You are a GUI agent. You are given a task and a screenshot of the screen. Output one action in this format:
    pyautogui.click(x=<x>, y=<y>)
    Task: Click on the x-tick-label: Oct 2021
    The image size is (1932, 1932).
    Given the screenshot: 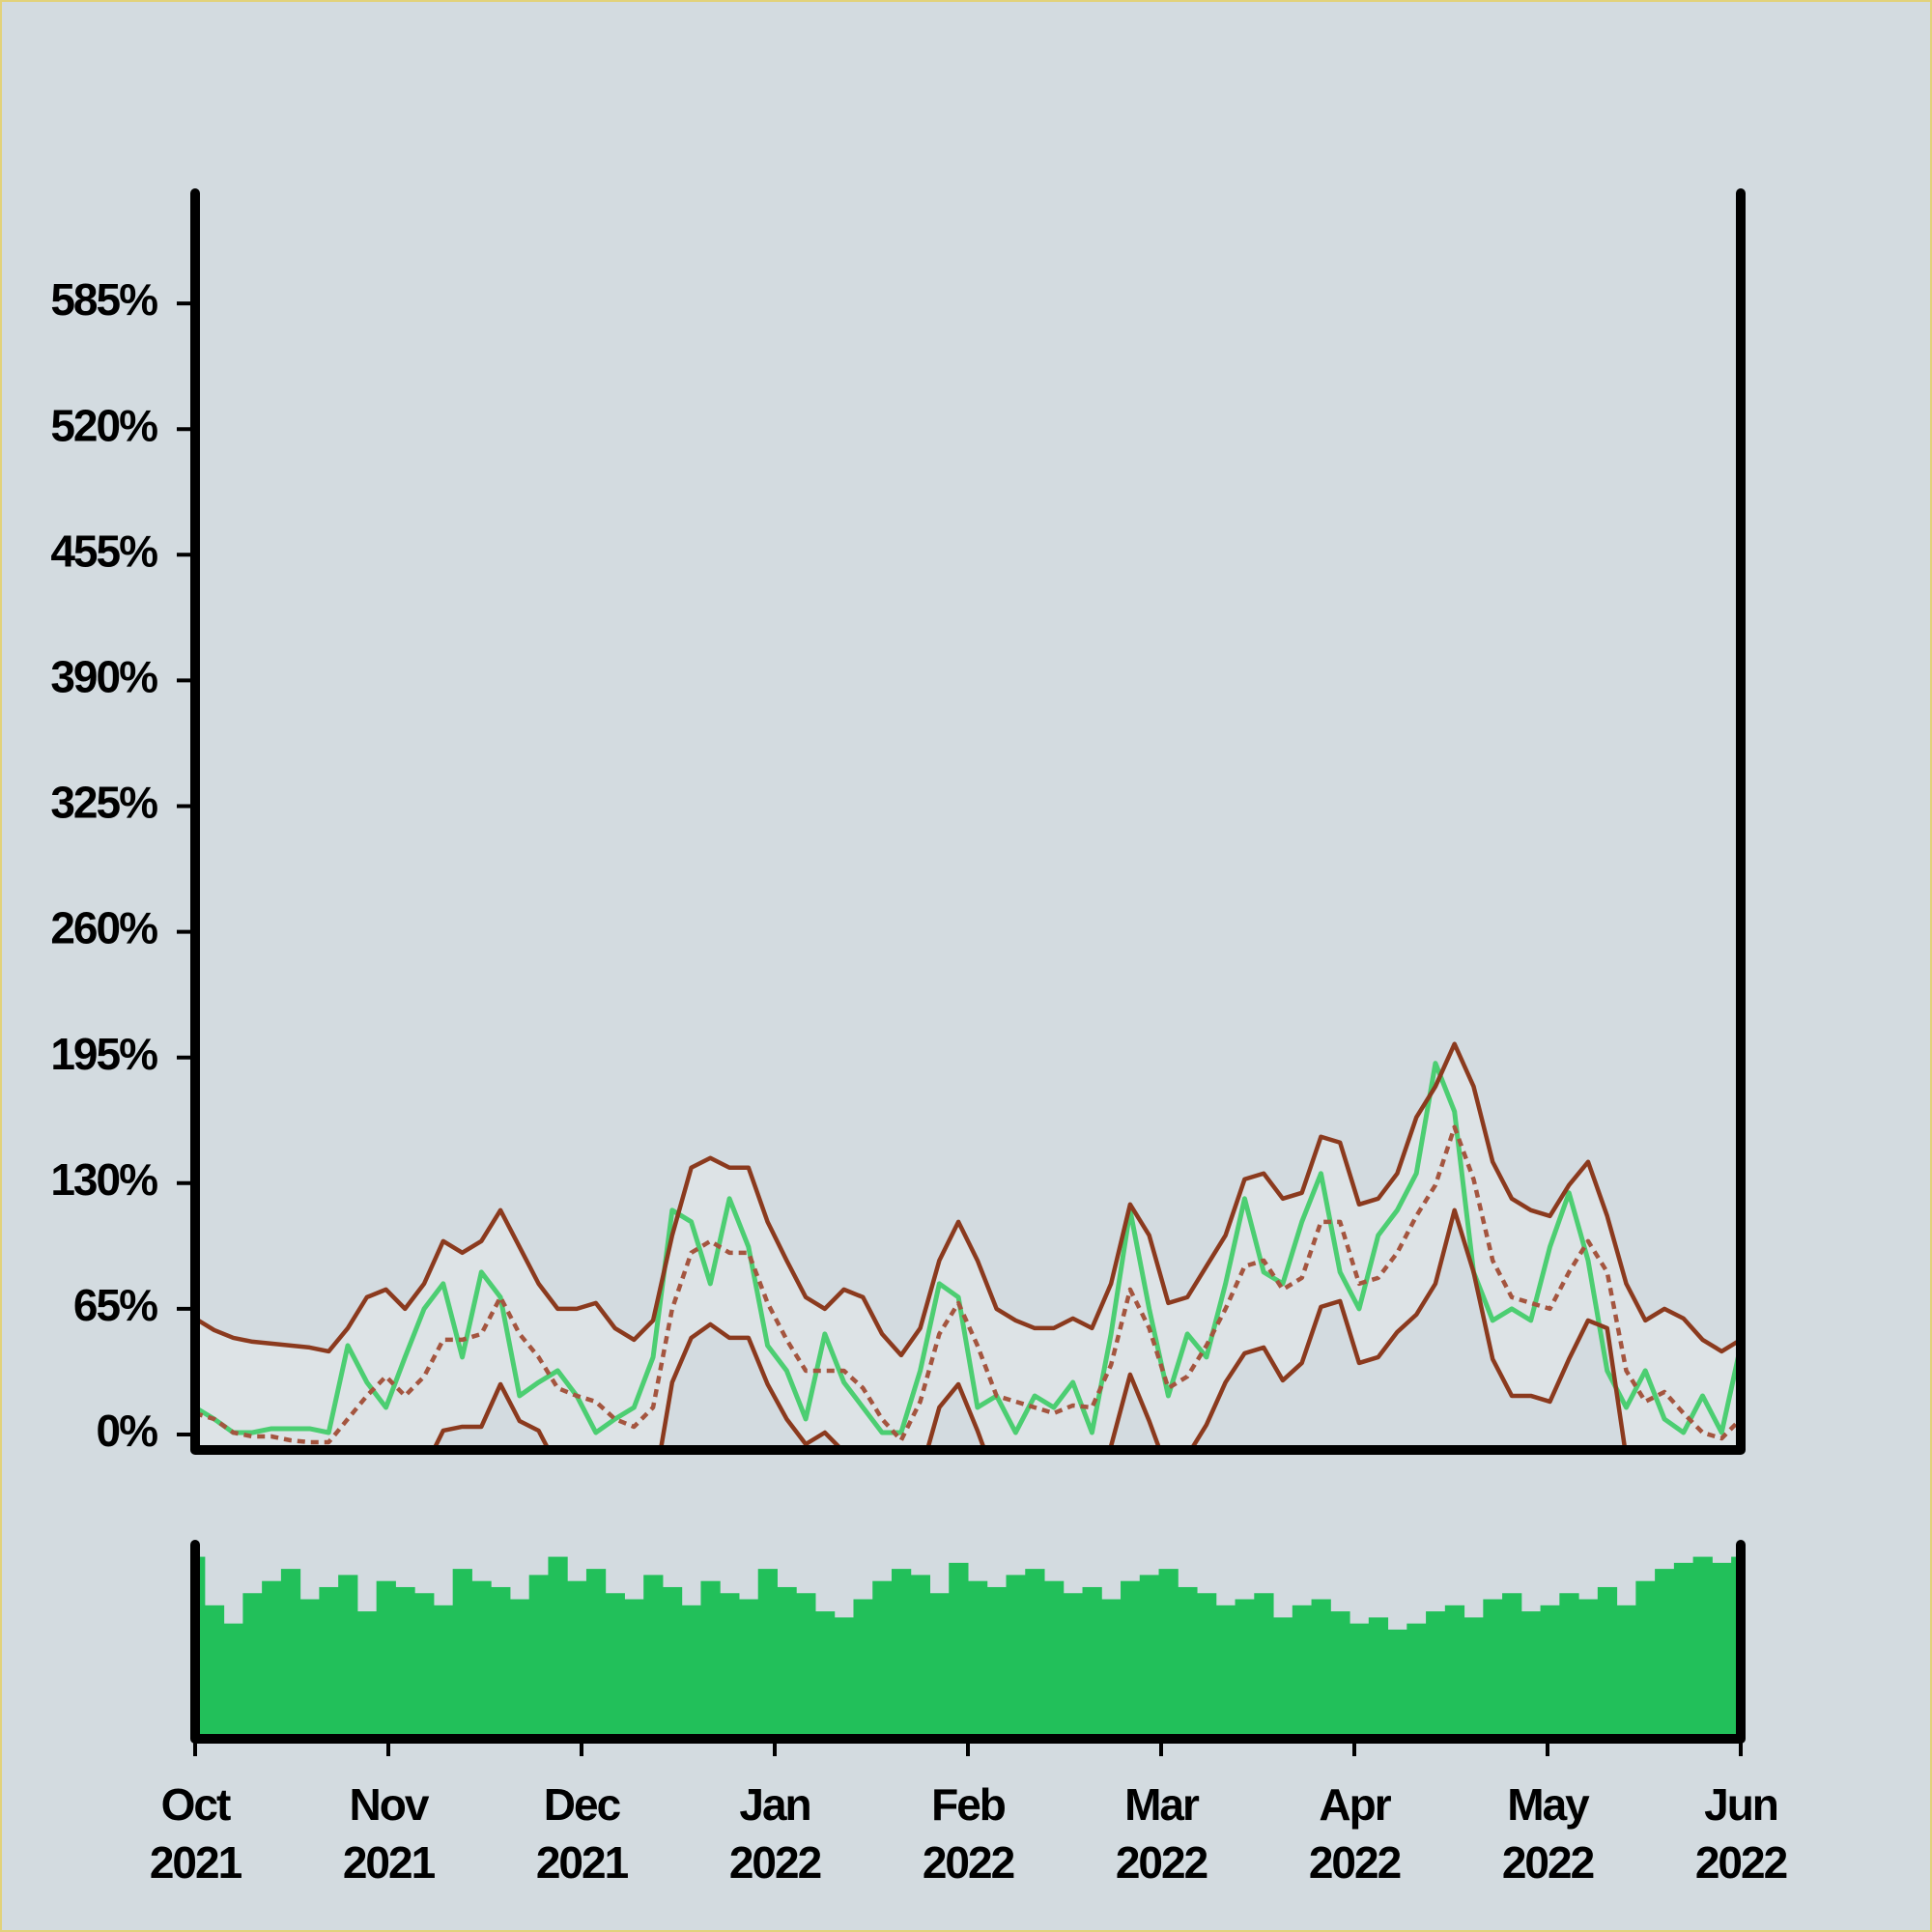 What is the action you would take?
    pyautogui.click(x=195, y=1833)
    